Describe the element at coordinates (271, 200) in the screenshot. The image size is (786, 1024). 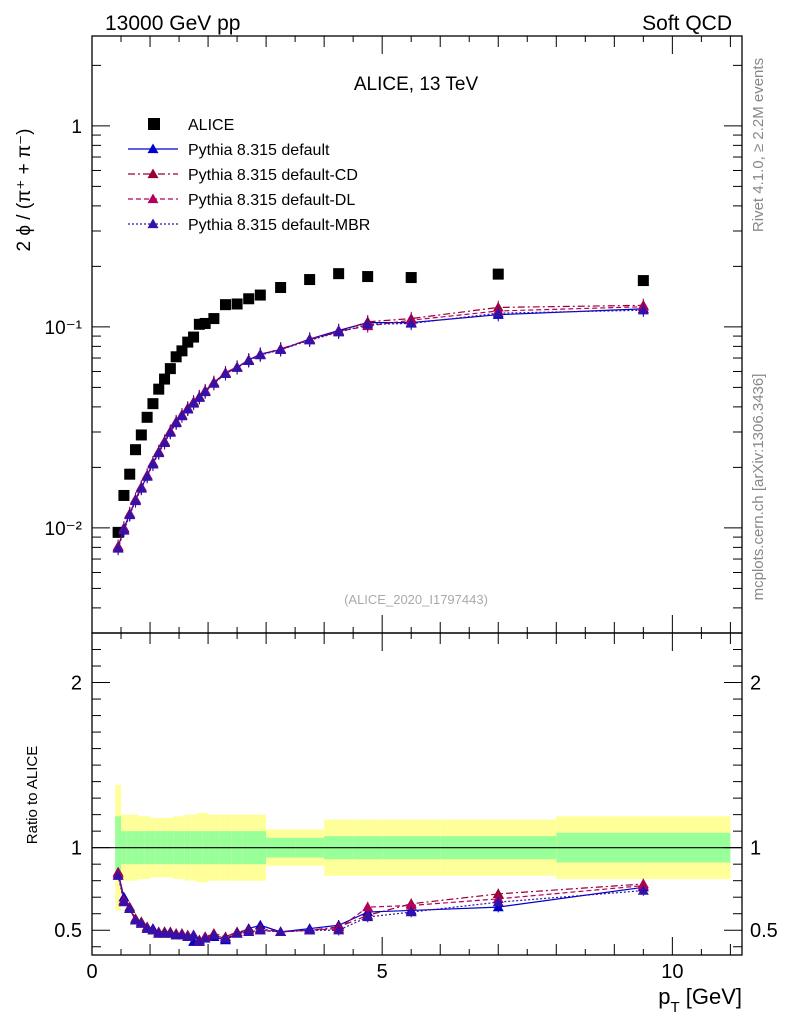
I see `legend-label: Pythia 8.315 default-DL` at that location.